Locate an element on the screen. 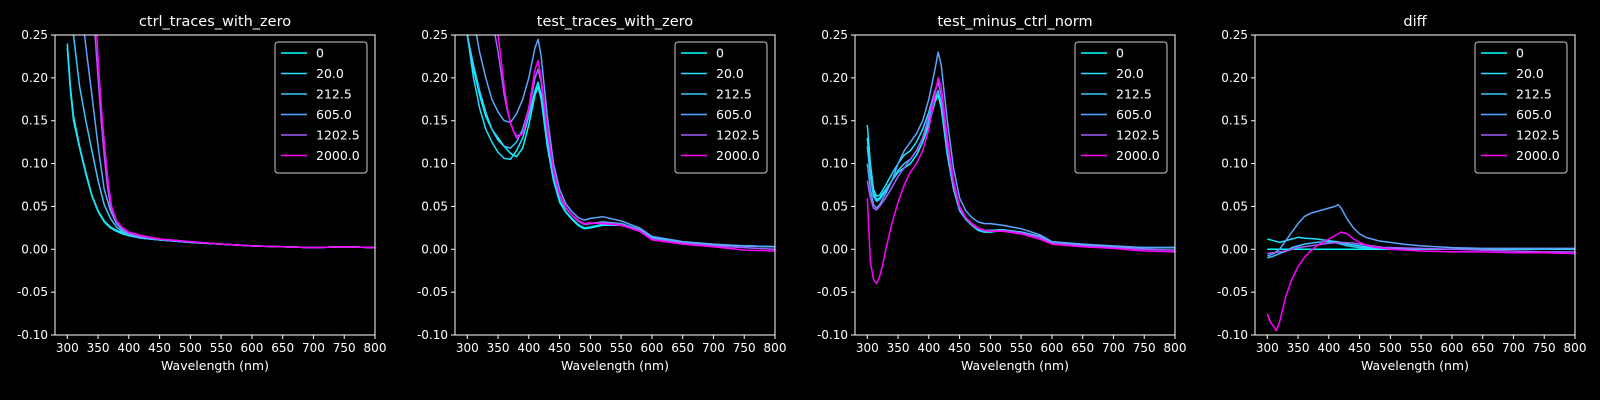 This screenshot has width=1600, height=400. chart-title: test_traces_with_zero is located at coordinates (615, 22).